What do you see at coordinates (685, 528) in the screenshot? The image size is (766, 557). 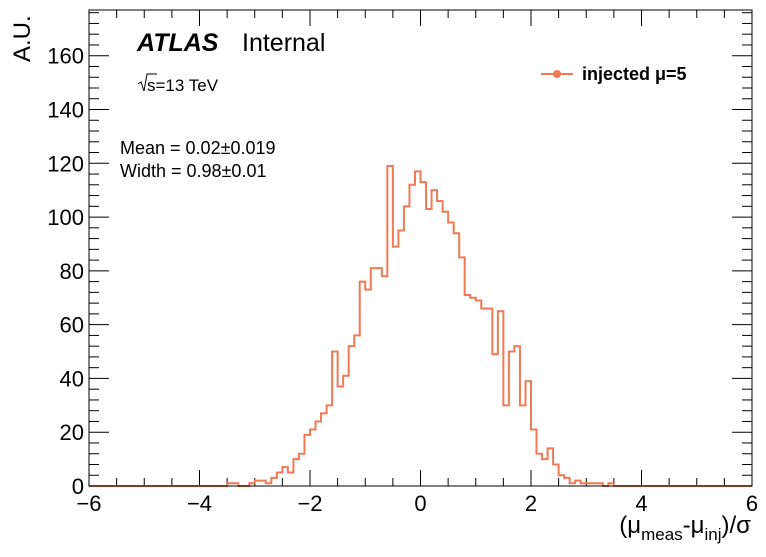 I see `x-axis-title: (μmeas-μinj)/σ` at bounding box center [685, 528].